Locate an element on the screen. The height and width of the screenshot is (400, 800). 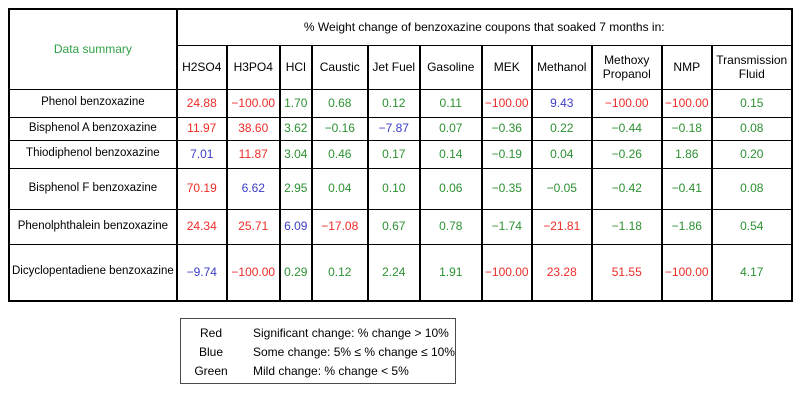
value-cell: 0.67 is located at coordinates (393, 226).